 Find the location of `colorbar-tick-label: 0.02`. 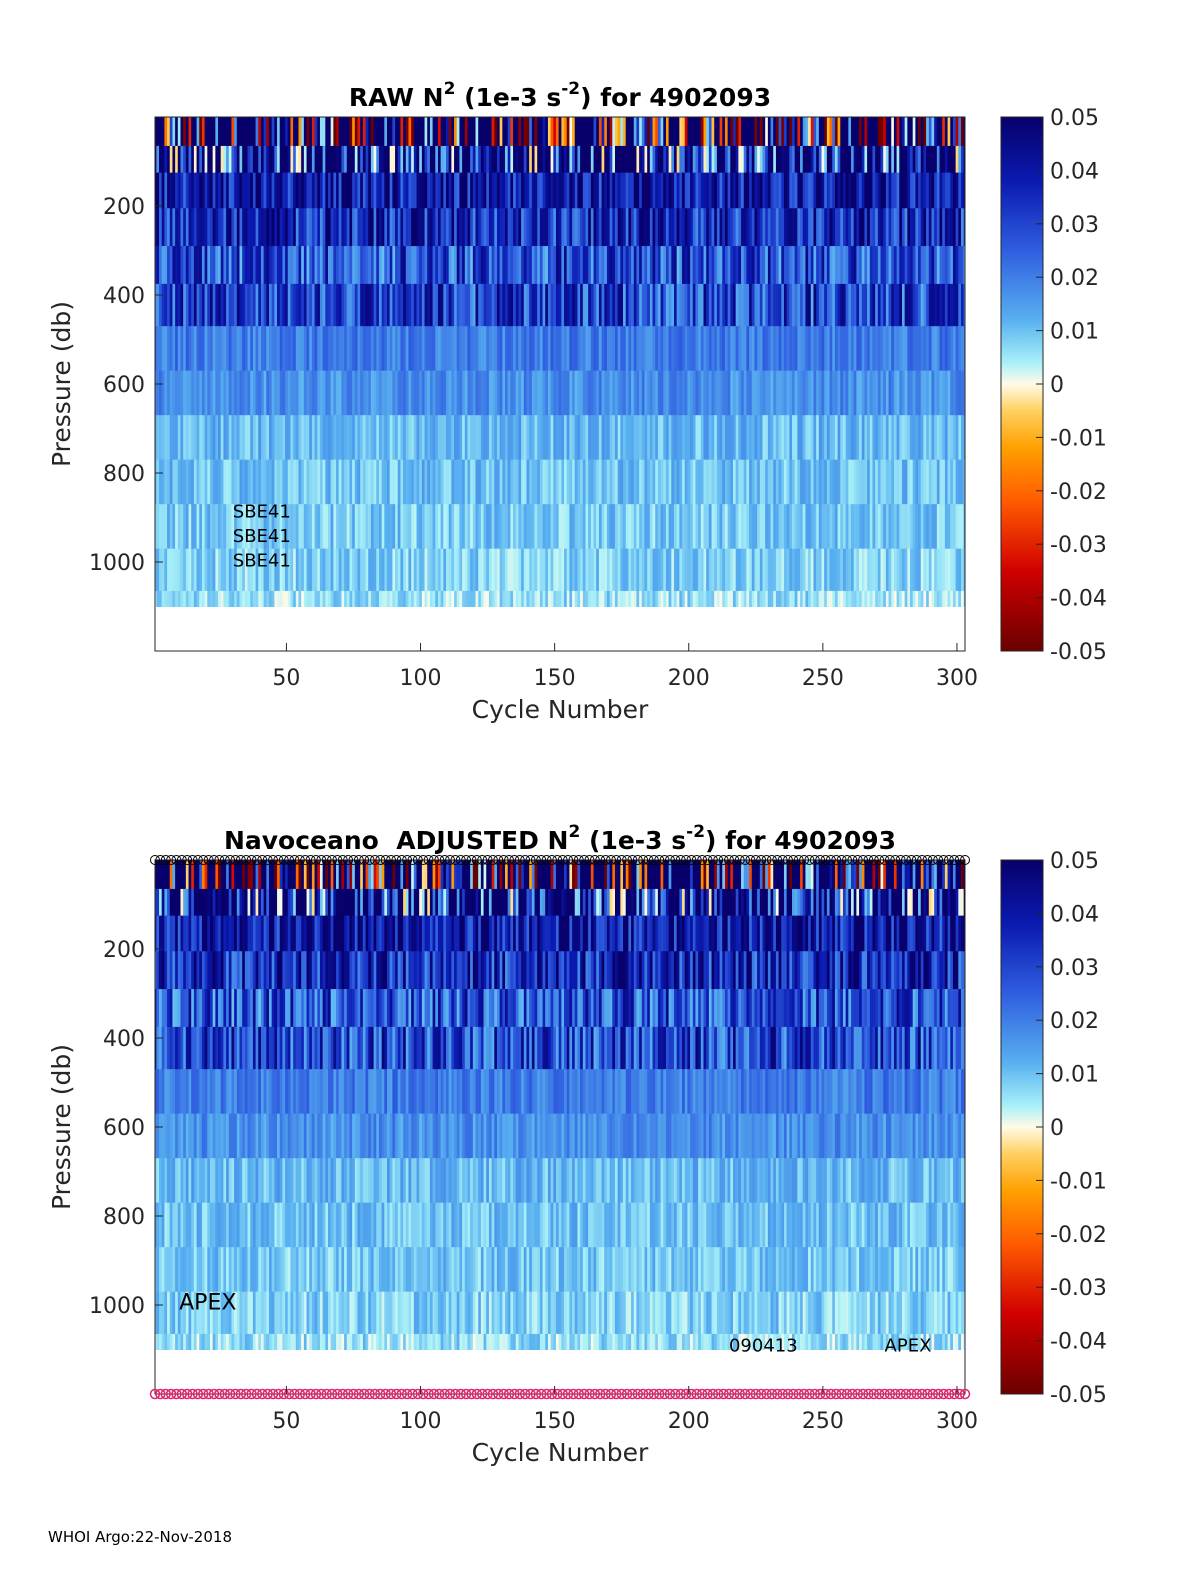

colorbar-tick-label: 0.02 is located at coordinates (1074, 278).